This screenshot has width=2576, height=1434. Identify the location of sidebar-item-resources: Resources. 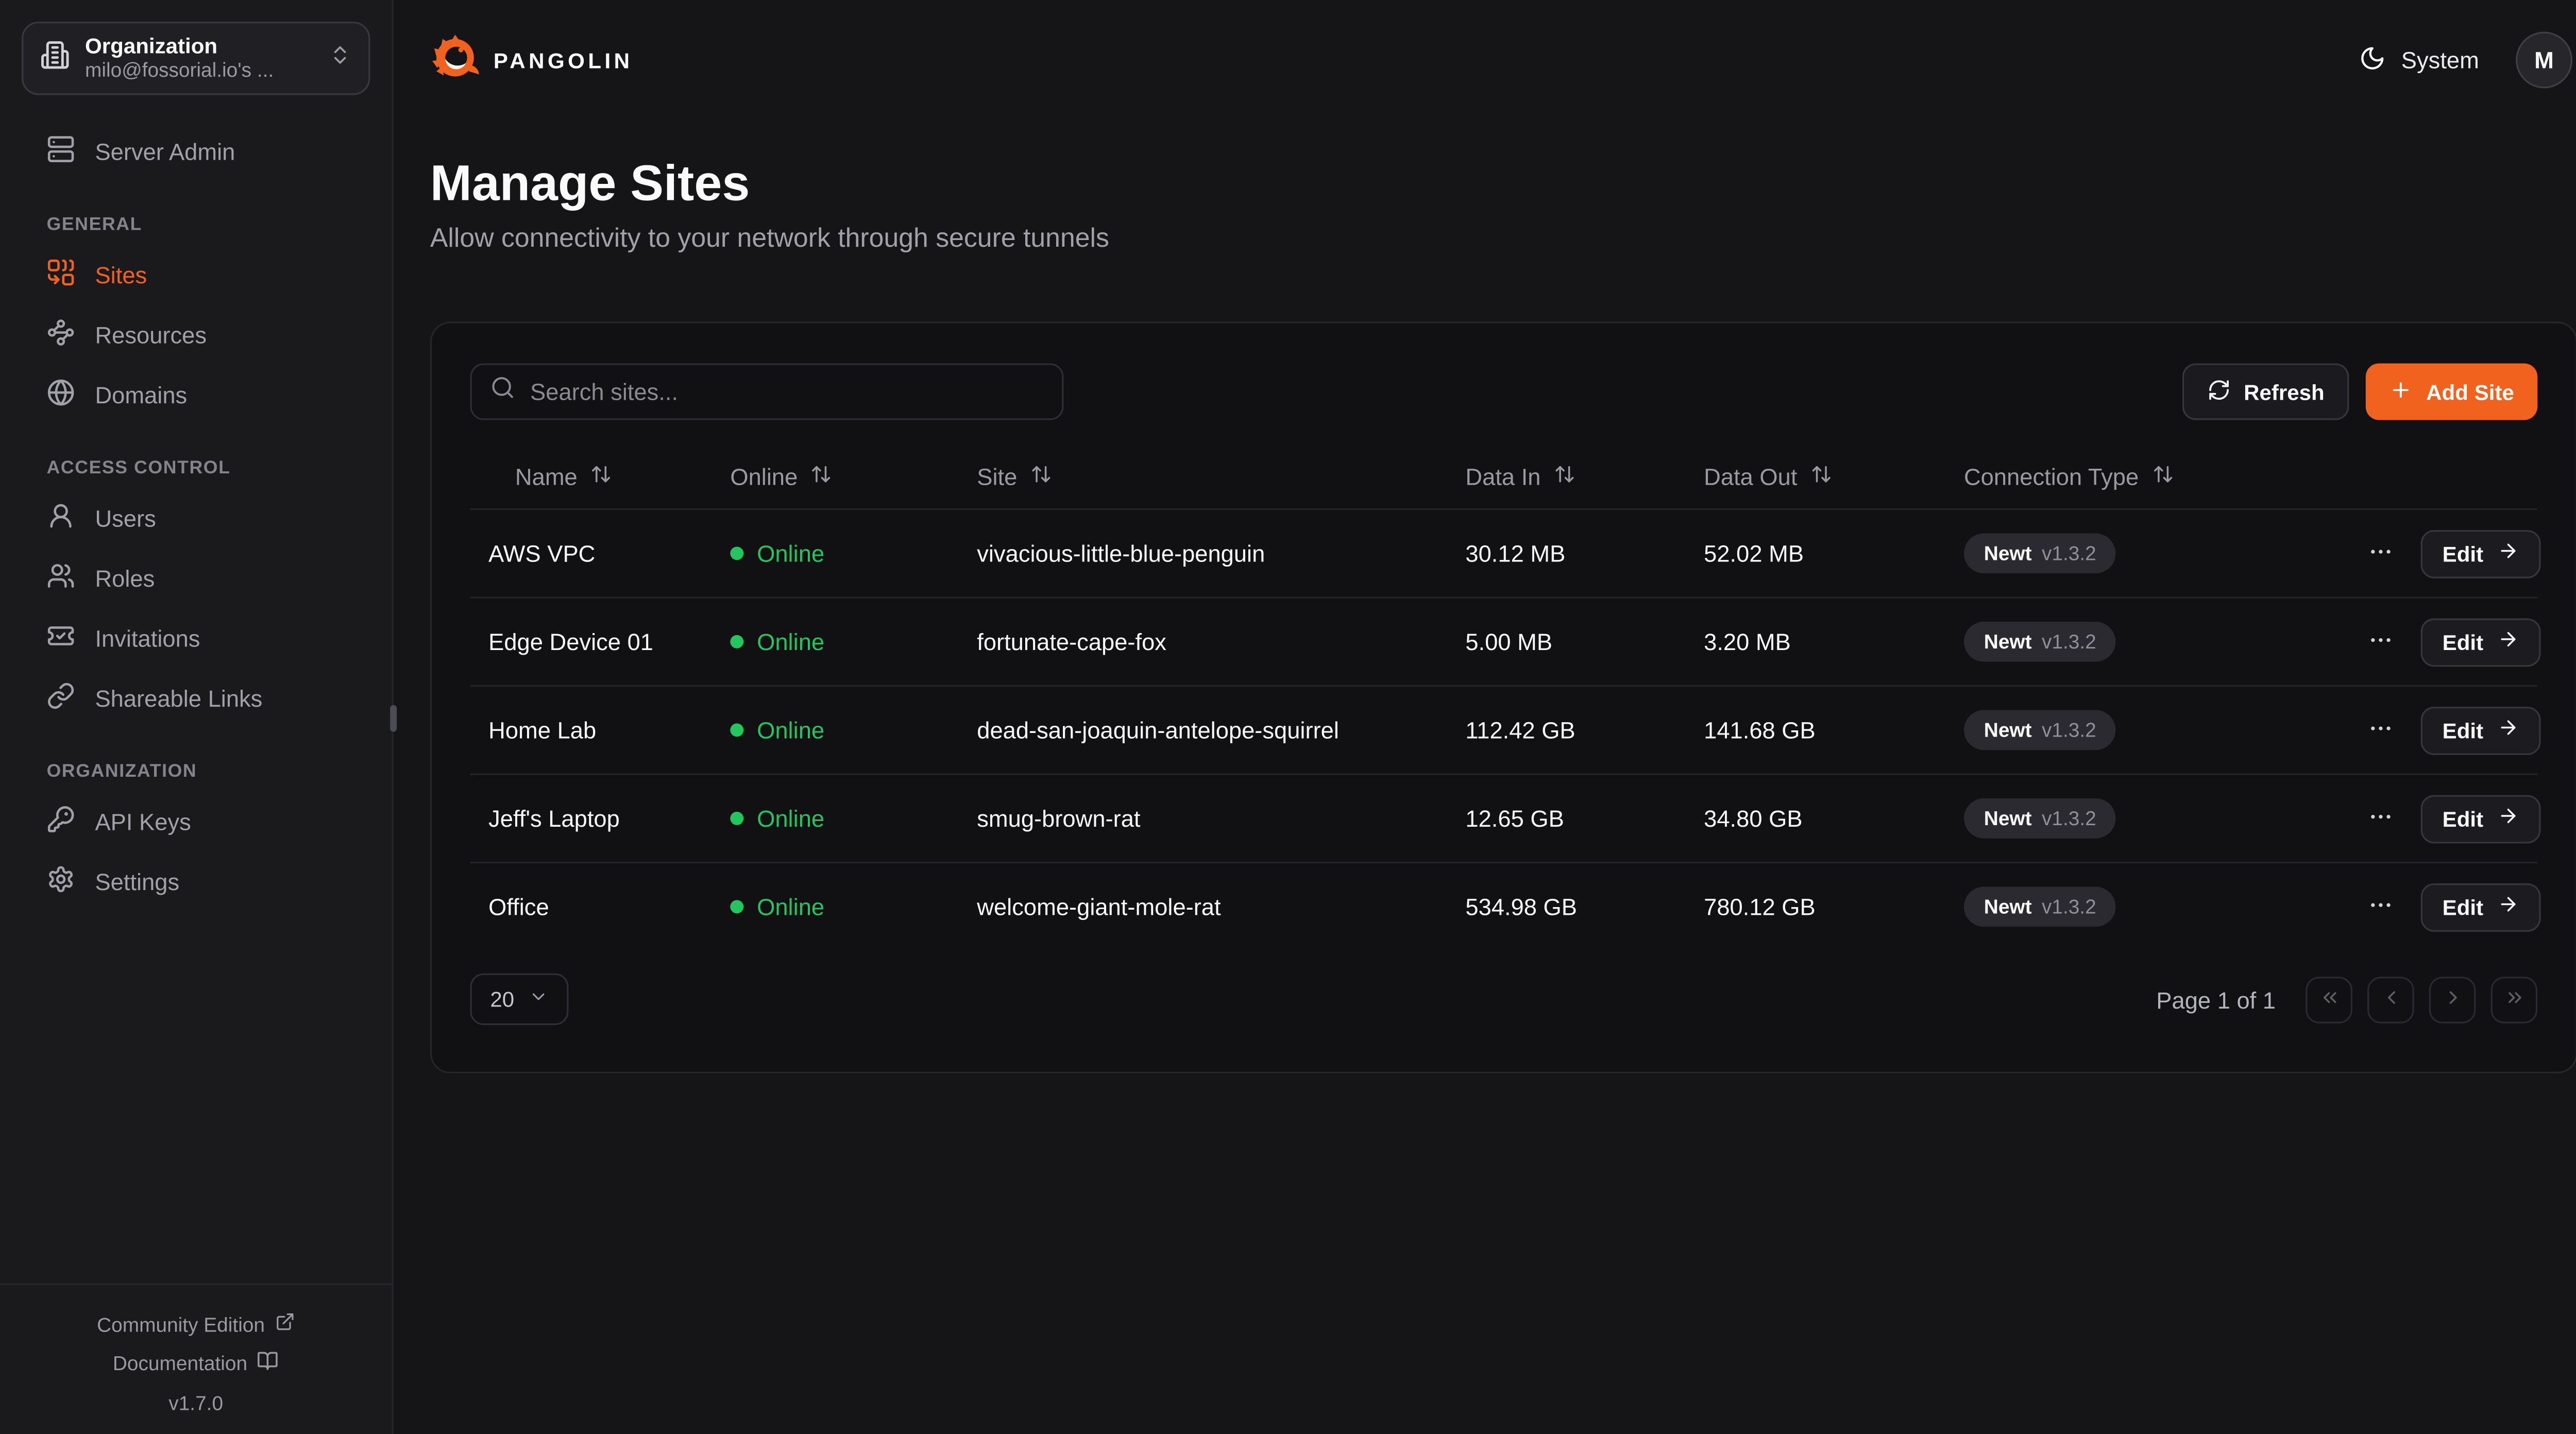
(196, 335).